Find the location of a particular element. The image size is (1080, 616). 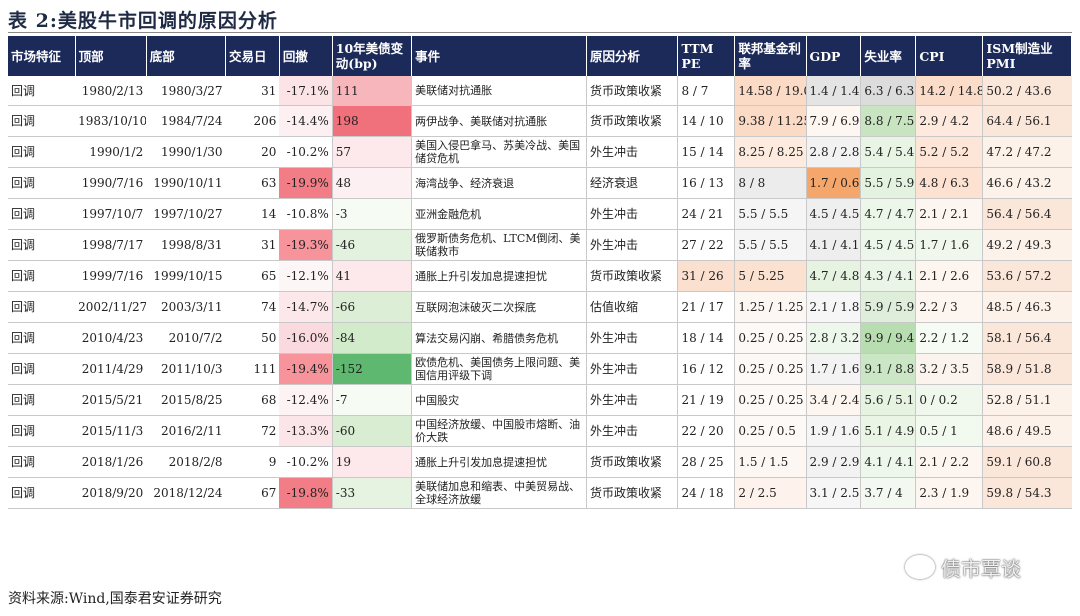

cell-event: 美联储加息和缩表、中美贸易战、全球经济放缓 is located at coordinates (499, 493).